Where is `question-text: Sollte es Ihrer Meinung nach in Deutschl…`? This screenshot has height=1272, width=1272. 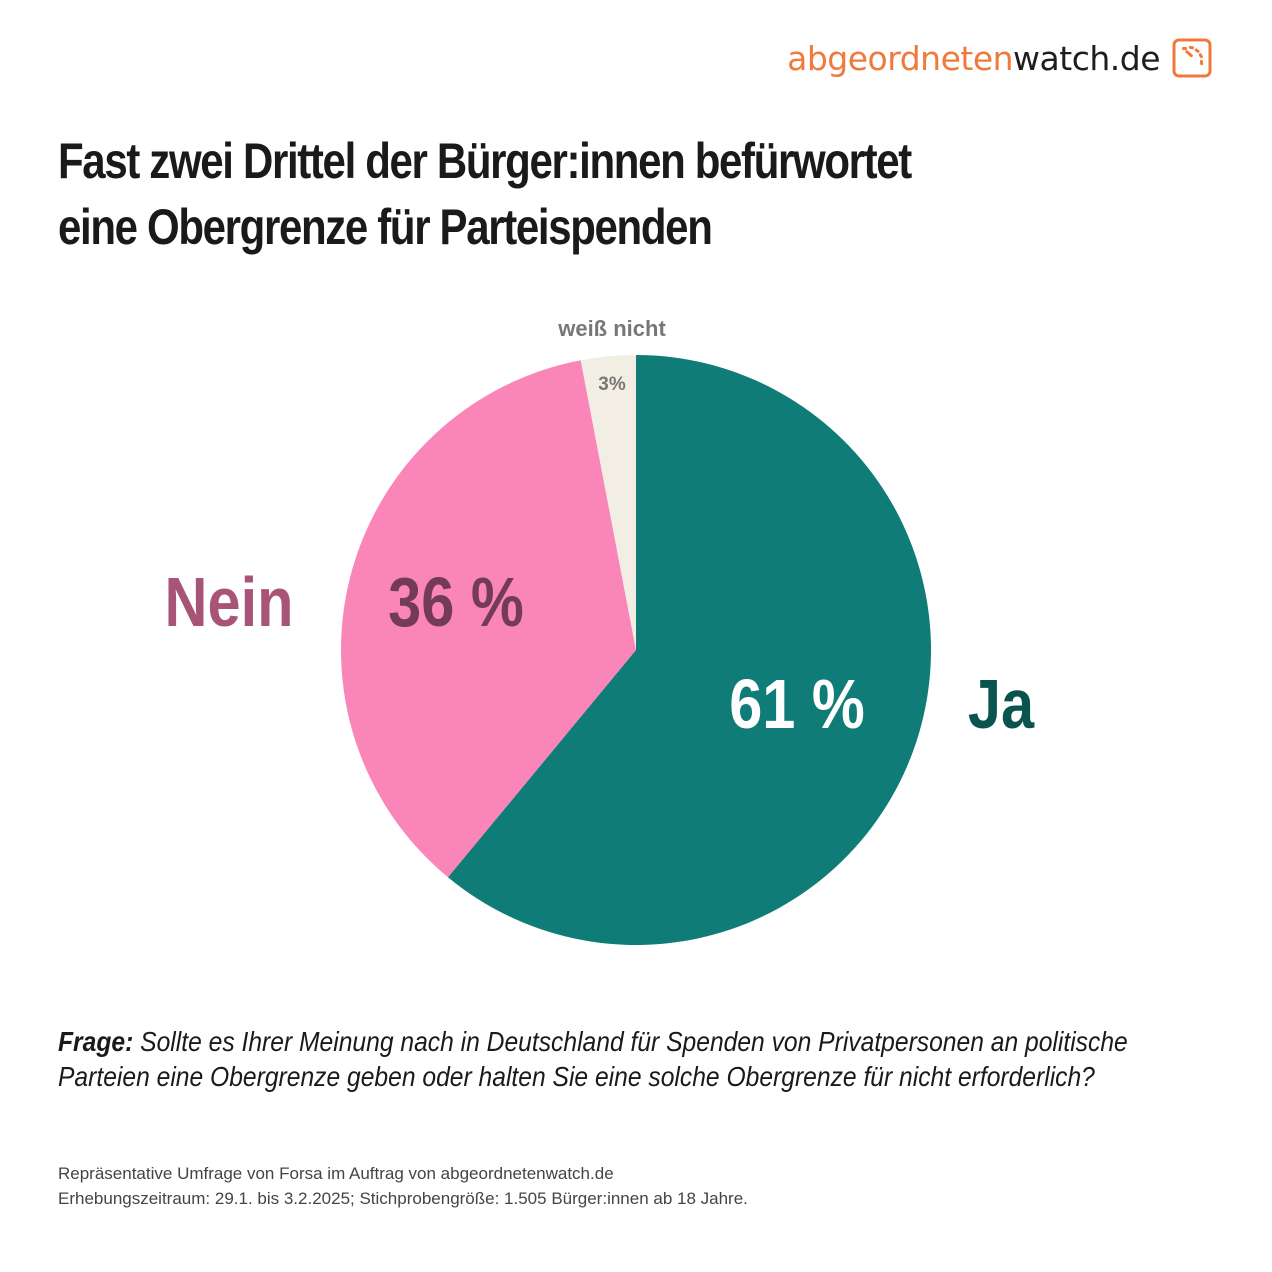 question-text: Sollte es Ihrer Meinung nach in Deutschl… is located at coordinates (593, 1059).